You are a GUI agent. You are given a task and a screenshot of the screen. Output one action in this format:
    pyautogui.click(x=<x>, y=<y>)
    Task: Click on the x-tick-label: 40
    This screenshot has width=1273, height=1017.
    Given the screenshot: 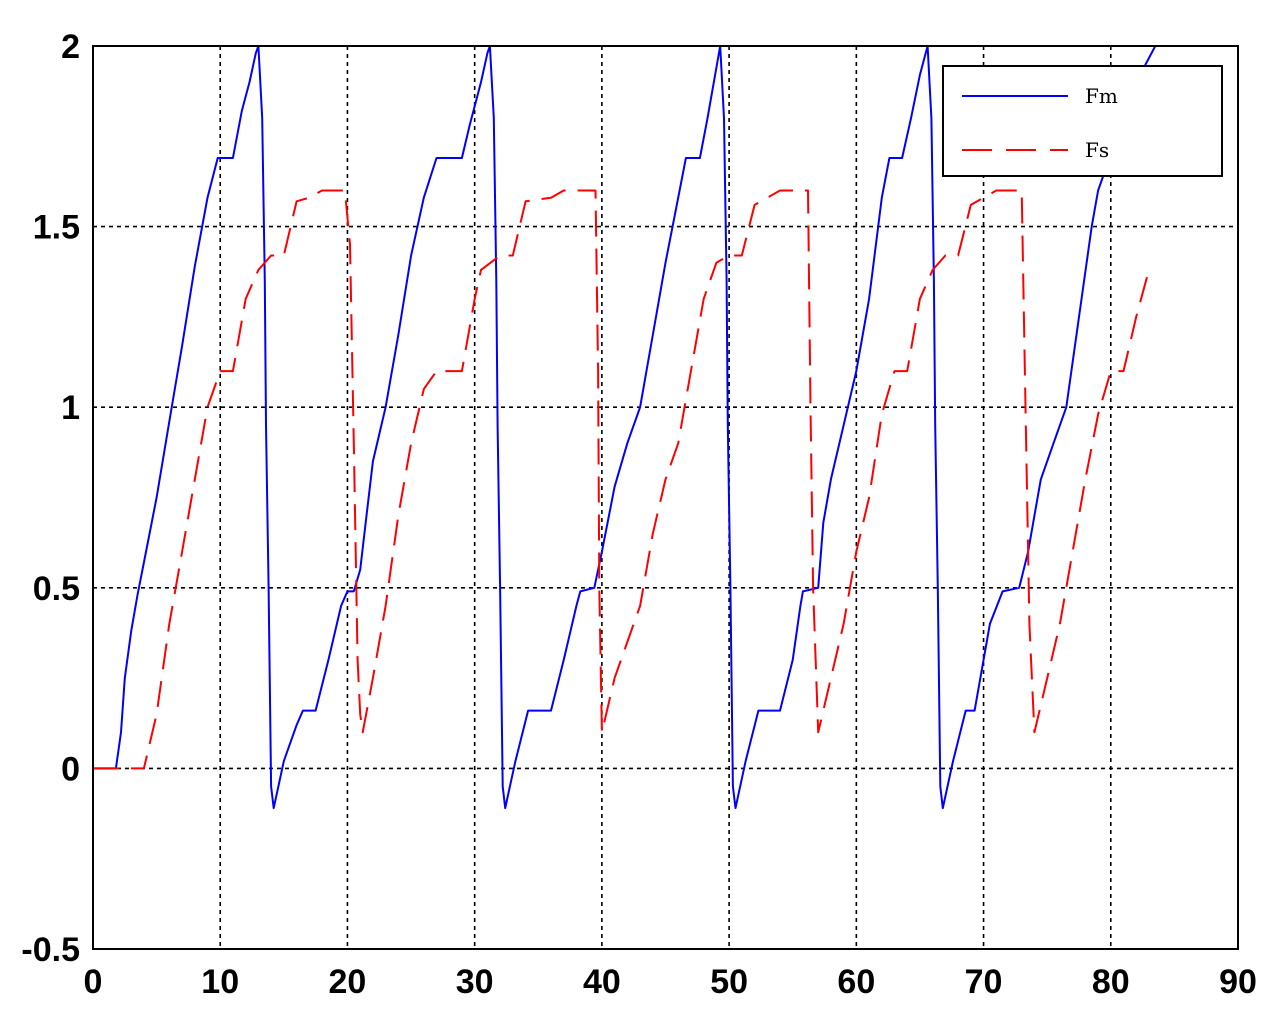 What is the action you would take?
    pyautogui.click(x=602, y=982)
    